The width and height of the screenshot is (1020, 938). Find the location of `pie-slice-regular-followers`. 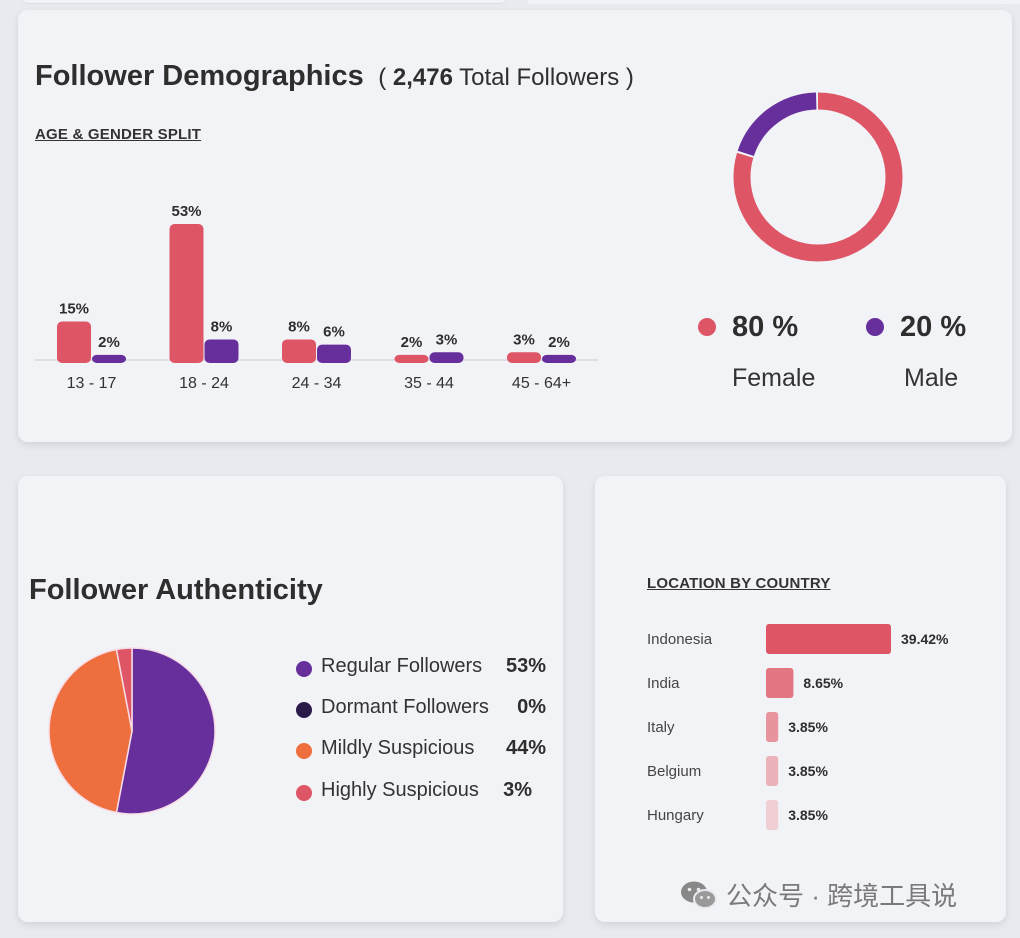

pie-slice-regular-followers is located at coordinates (165, 731).